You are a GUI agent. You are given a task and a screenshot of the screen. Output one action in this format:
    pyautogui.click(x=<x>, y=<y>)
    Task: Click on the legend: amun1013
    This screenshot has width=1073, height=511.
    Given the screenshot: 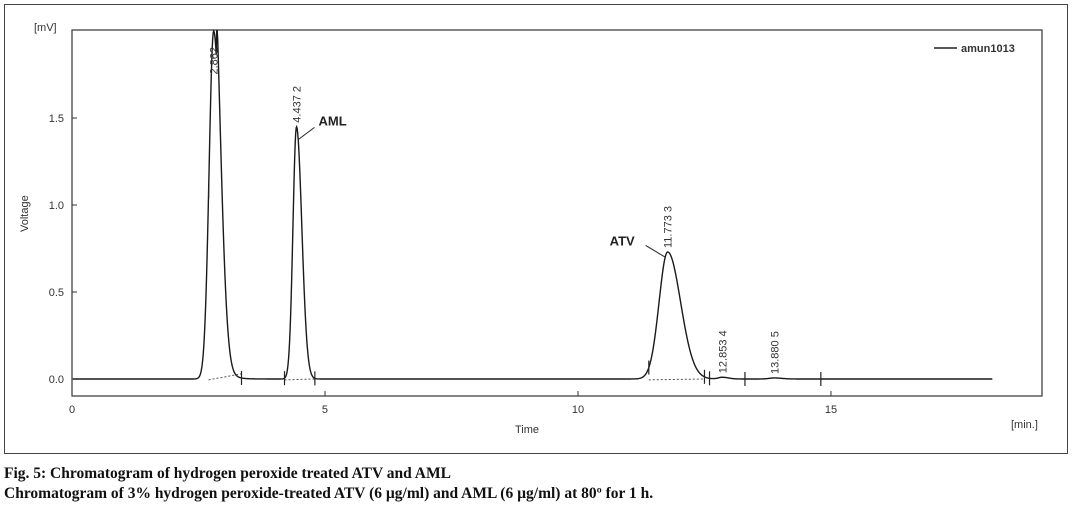 What is the action you would take?
    pyautogui.click(x=974, y=49)
    